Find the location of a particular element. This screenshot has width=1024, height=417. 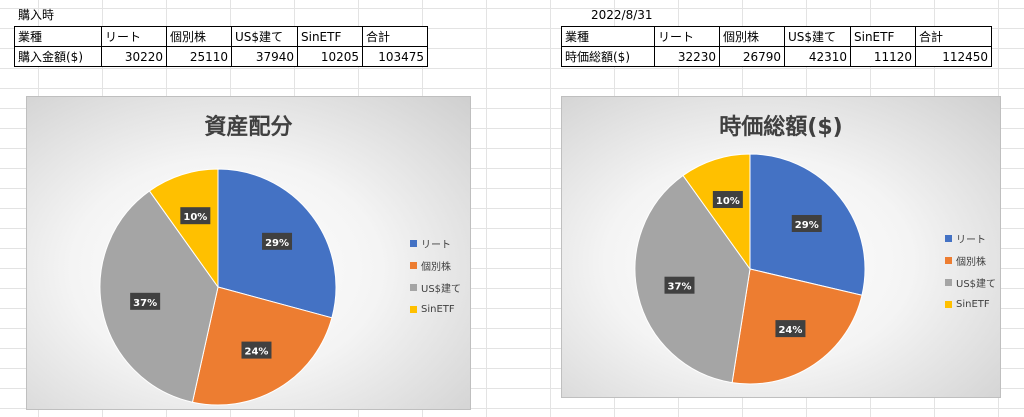

value-cell: 26790 is located at coordinates (752, 56).